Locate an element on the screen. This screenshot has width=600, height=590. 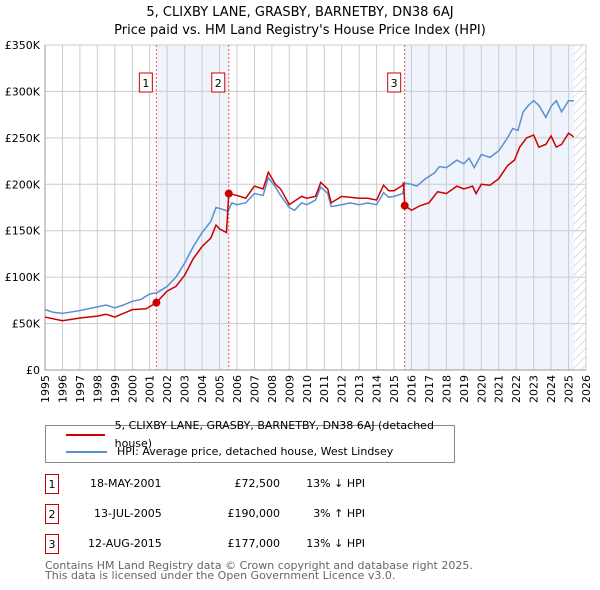
y-tick-label: £50K is located at coordinates (26, 324).